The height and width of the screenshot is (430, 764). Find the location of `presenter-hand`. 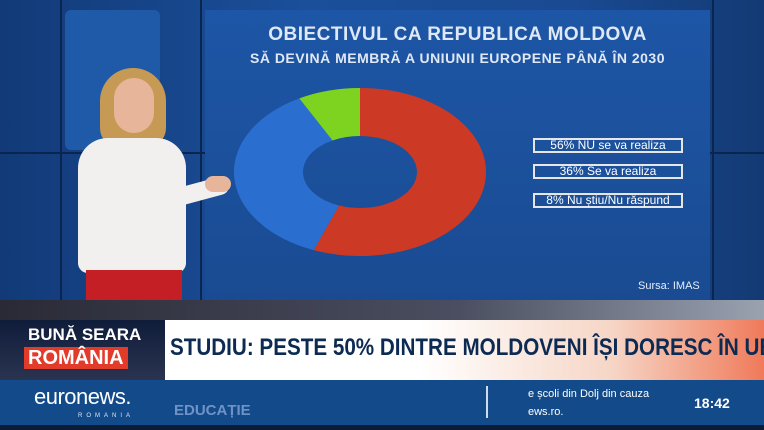

presenter-hand is located at coordinates (218, 184).